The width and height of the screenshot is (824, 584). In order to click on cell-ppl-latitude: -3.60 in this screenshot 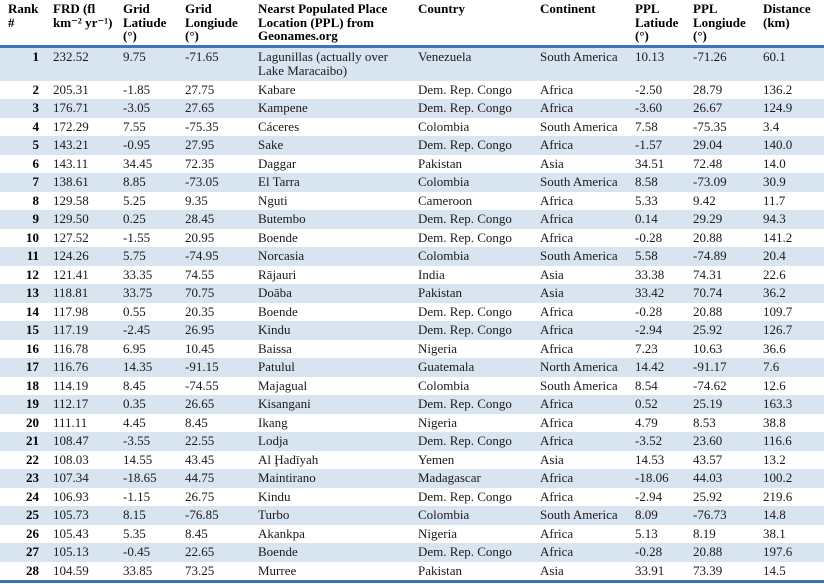, I will do `click(649, 107)`.